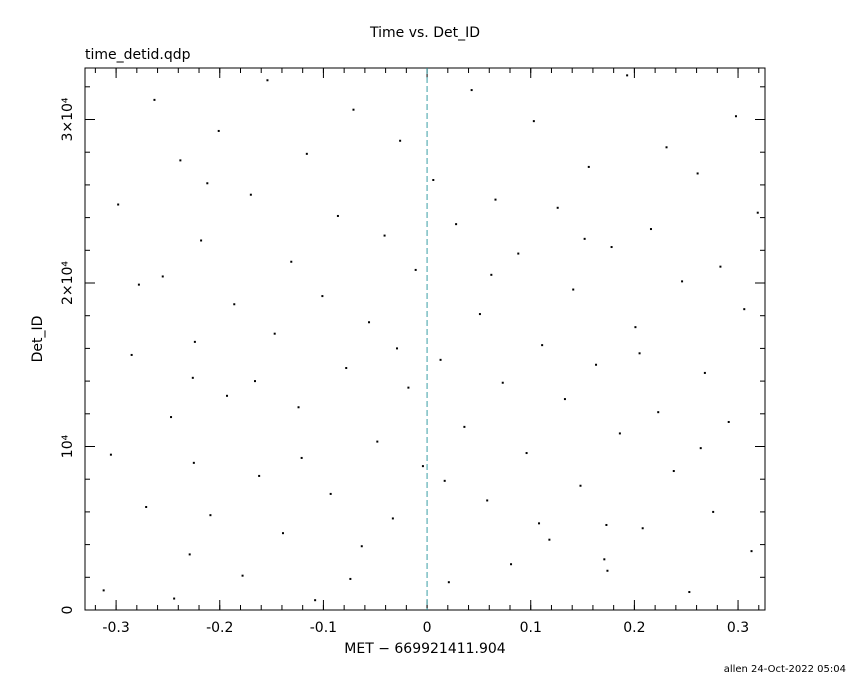 Image resolution: width=850 pixels, height=680 pixels. Describe the element at coordinates (138, 55) in the screenshot. I see `chart-subtitle: time_detid.qdp` at that location.